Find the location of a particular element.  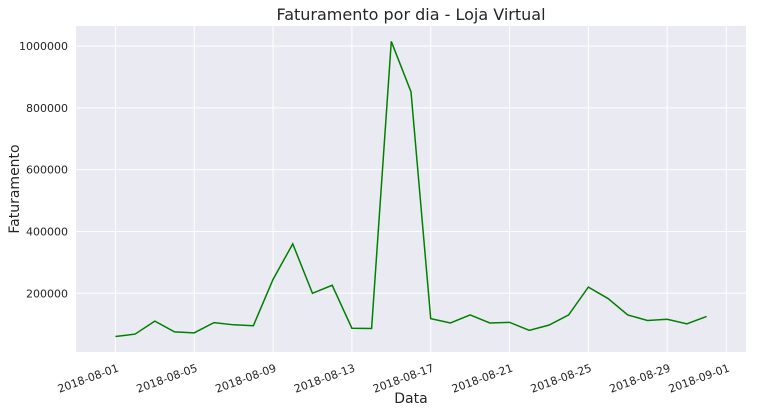

y-tick-label: 400000 is located at coordinates (47, 231).